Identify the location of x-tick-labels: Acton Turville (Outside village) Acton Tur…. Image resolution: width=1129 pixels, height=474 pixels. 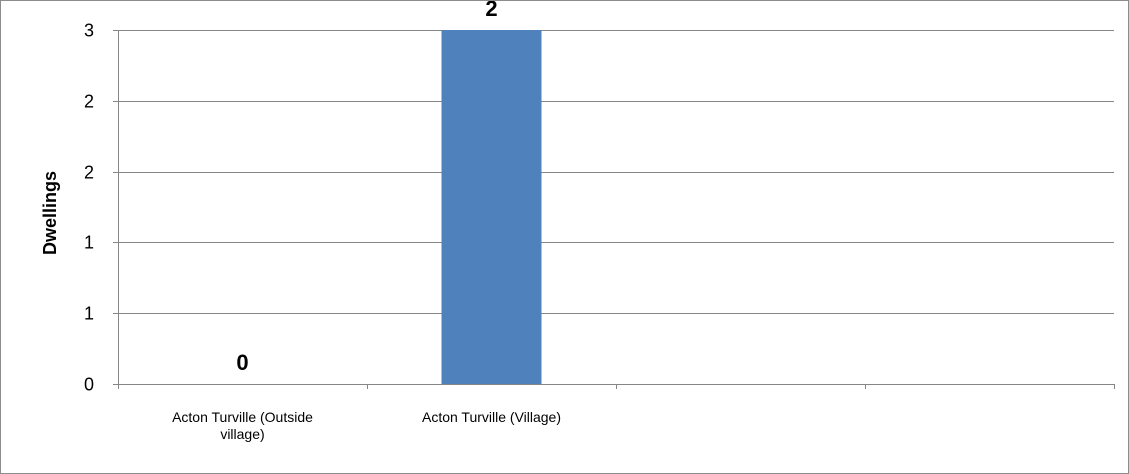
(366, 425).